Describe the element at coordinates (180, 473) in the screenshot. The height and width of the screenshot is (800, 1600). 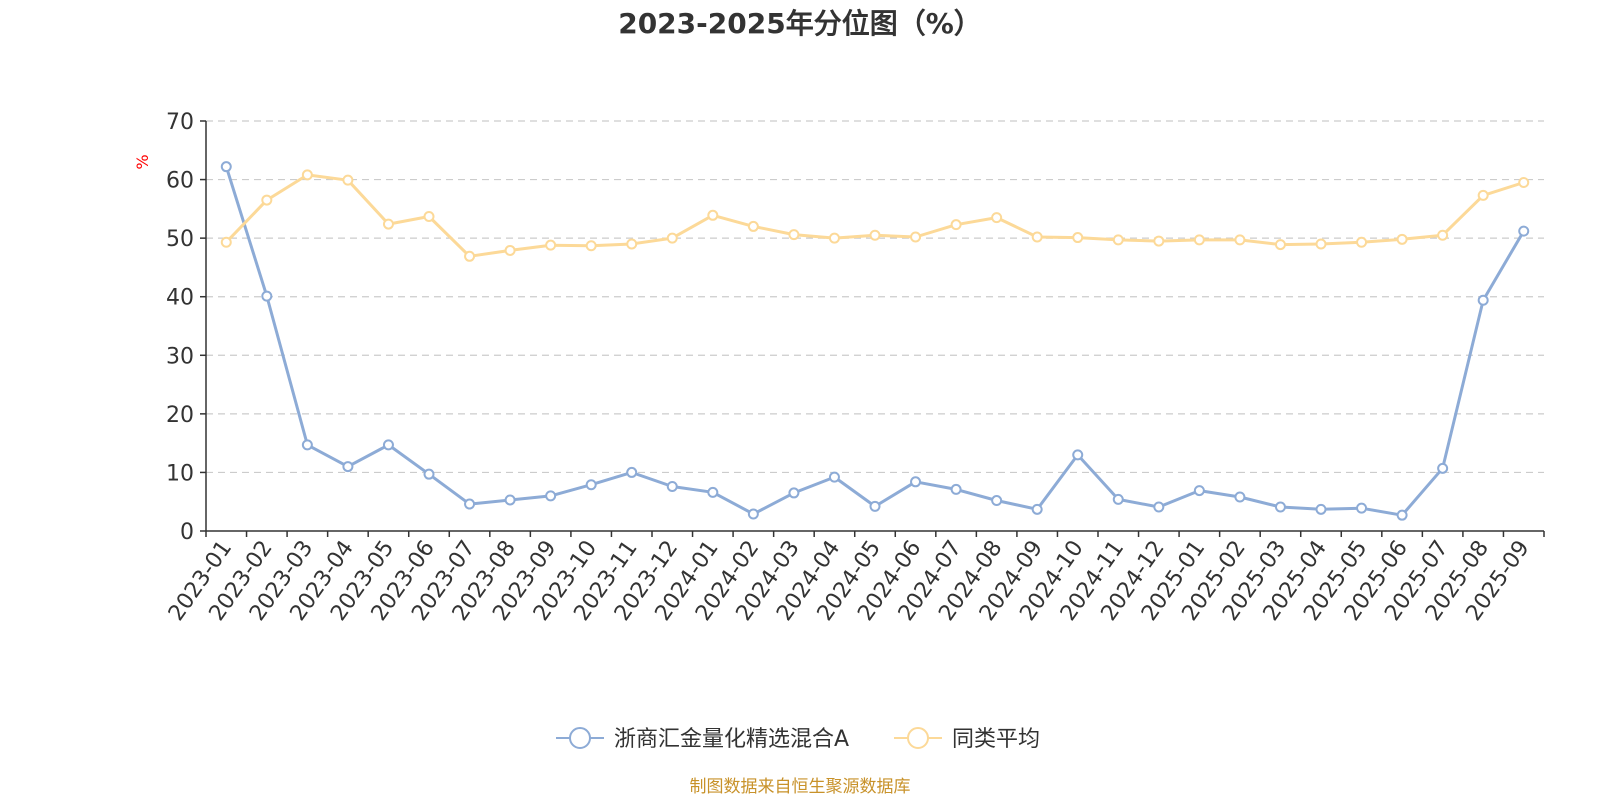
I see `y-tick-label: 10` at that location.